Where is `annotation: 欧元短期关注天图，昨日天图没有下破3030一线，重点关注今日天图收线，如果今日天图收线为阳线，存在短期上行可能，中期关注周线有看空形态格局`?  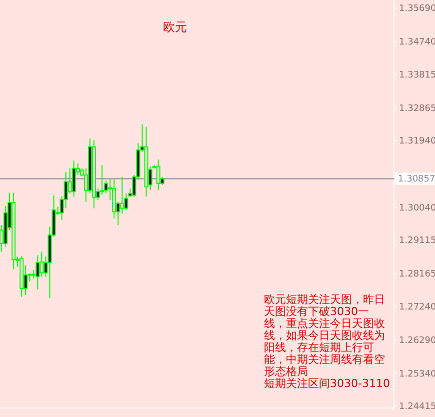
annotation: 欧元短期关注天图，昨日天图没有下破3030一线，重点关注今日天图收线，如果今日天图收线为阳线，存在短期上行可能，中期关注周线有看空形态格局 is located at coordinates (325, 335).